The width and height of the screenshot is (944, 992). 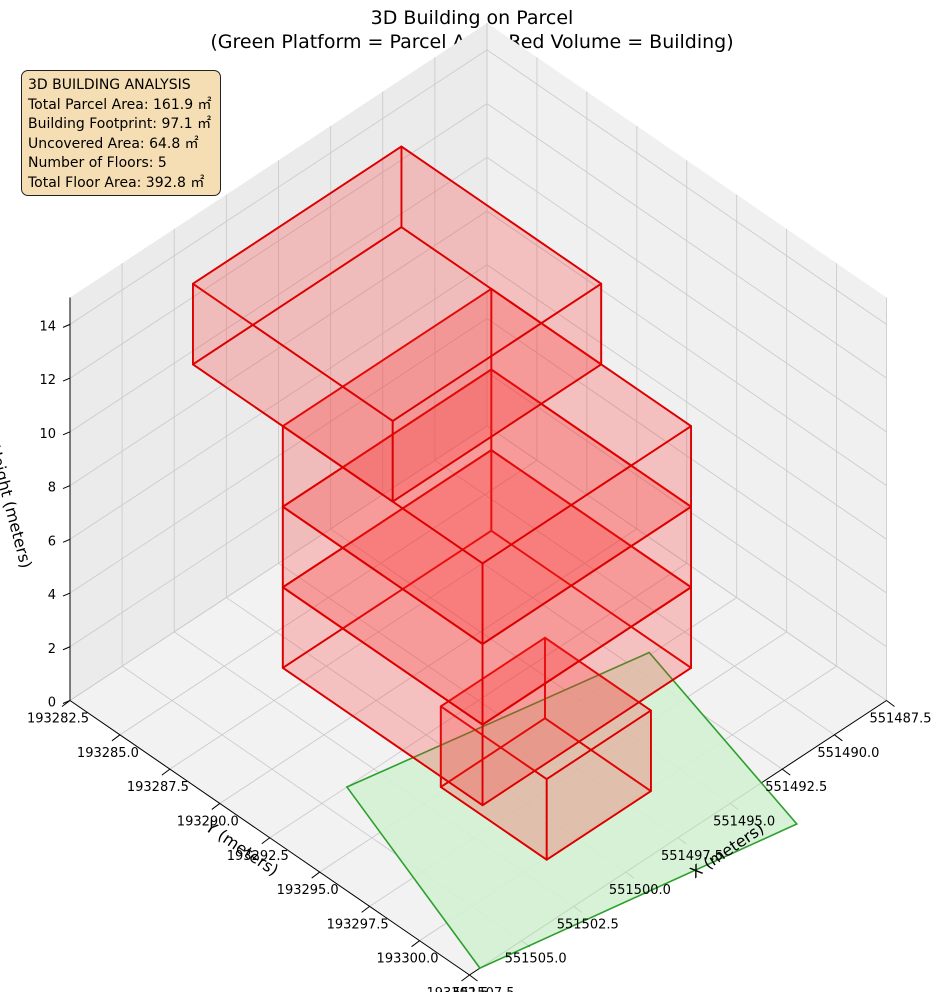 What do you see at coordinates (52, 649) in the screenshot?
I see `z-tick-label: 2` at bounding box center [52, 649].